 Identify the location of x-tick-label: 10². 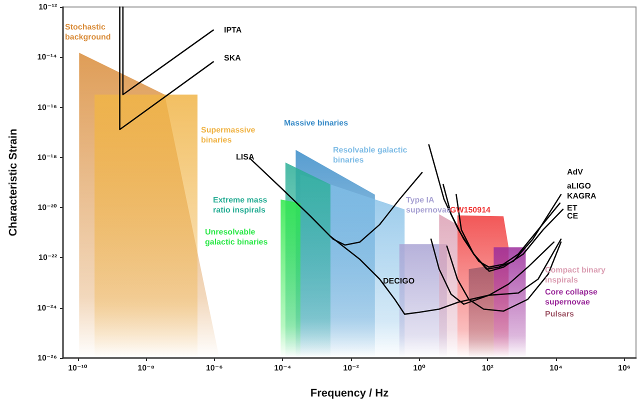
(488, 368).